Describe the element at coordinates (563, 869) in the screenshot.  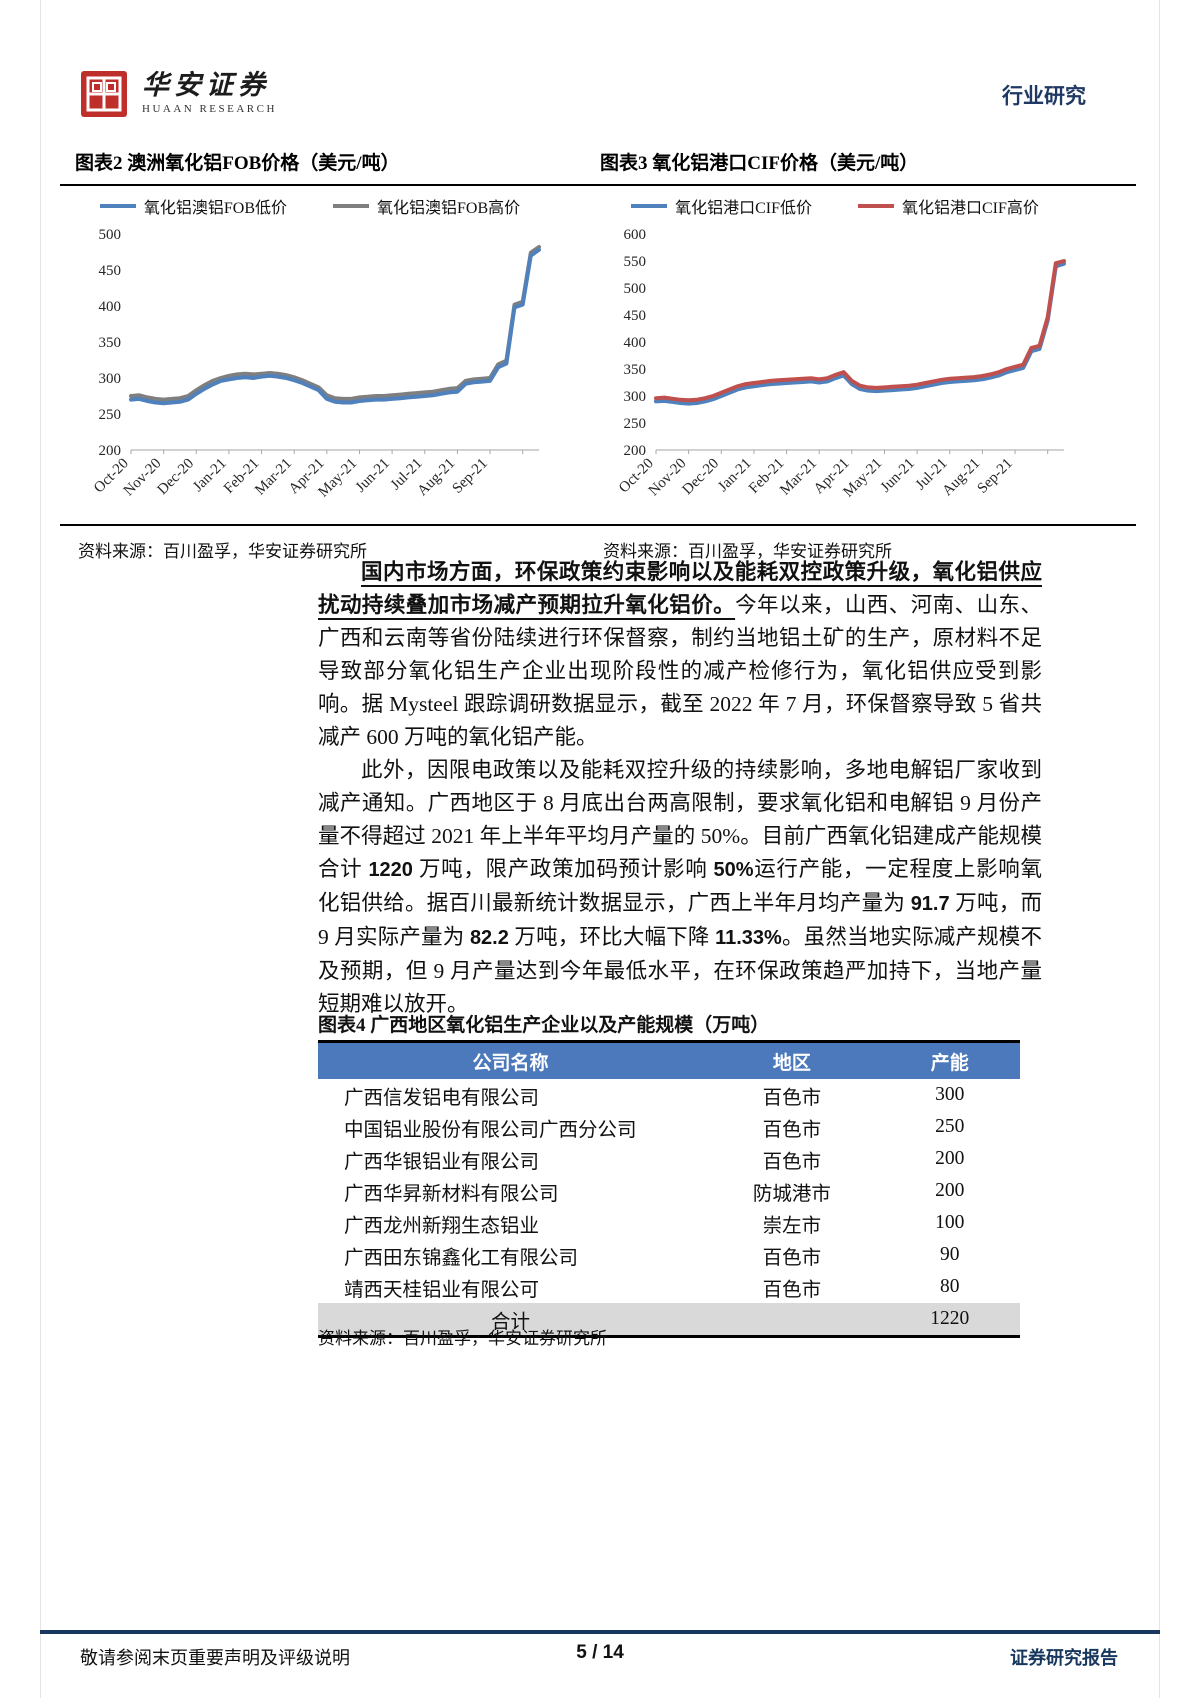
I see `text-segment: 万吨，限产政策加码预计影响` at that location.